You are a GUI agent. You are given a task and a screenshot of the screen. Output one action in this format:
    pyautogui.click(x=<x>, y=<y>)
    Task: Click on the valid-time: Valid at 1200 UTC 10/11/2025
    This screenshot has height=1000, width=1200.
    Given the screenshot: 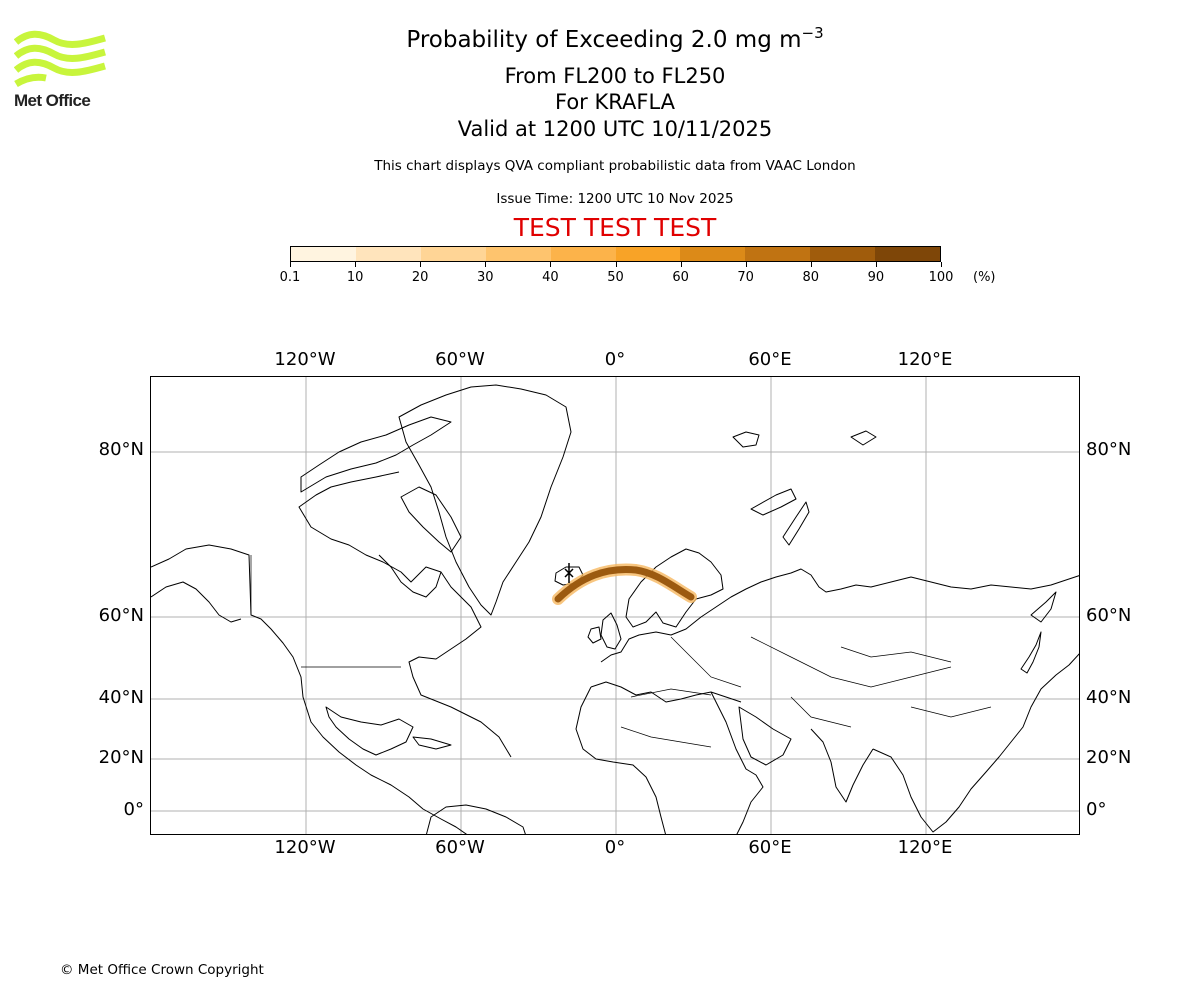 What is the action you would take?
    pyautogui.click(x=615, y=129)
    